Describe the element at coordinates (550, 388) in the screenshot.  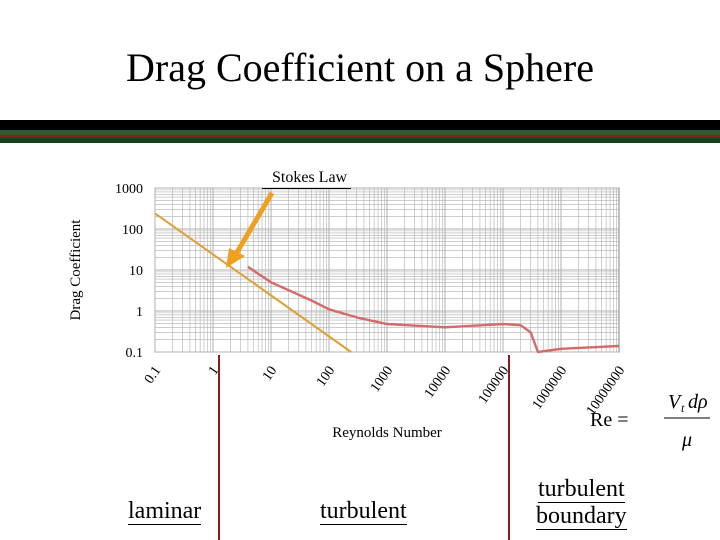
I see `x-tick-label: 1000000` at that location.